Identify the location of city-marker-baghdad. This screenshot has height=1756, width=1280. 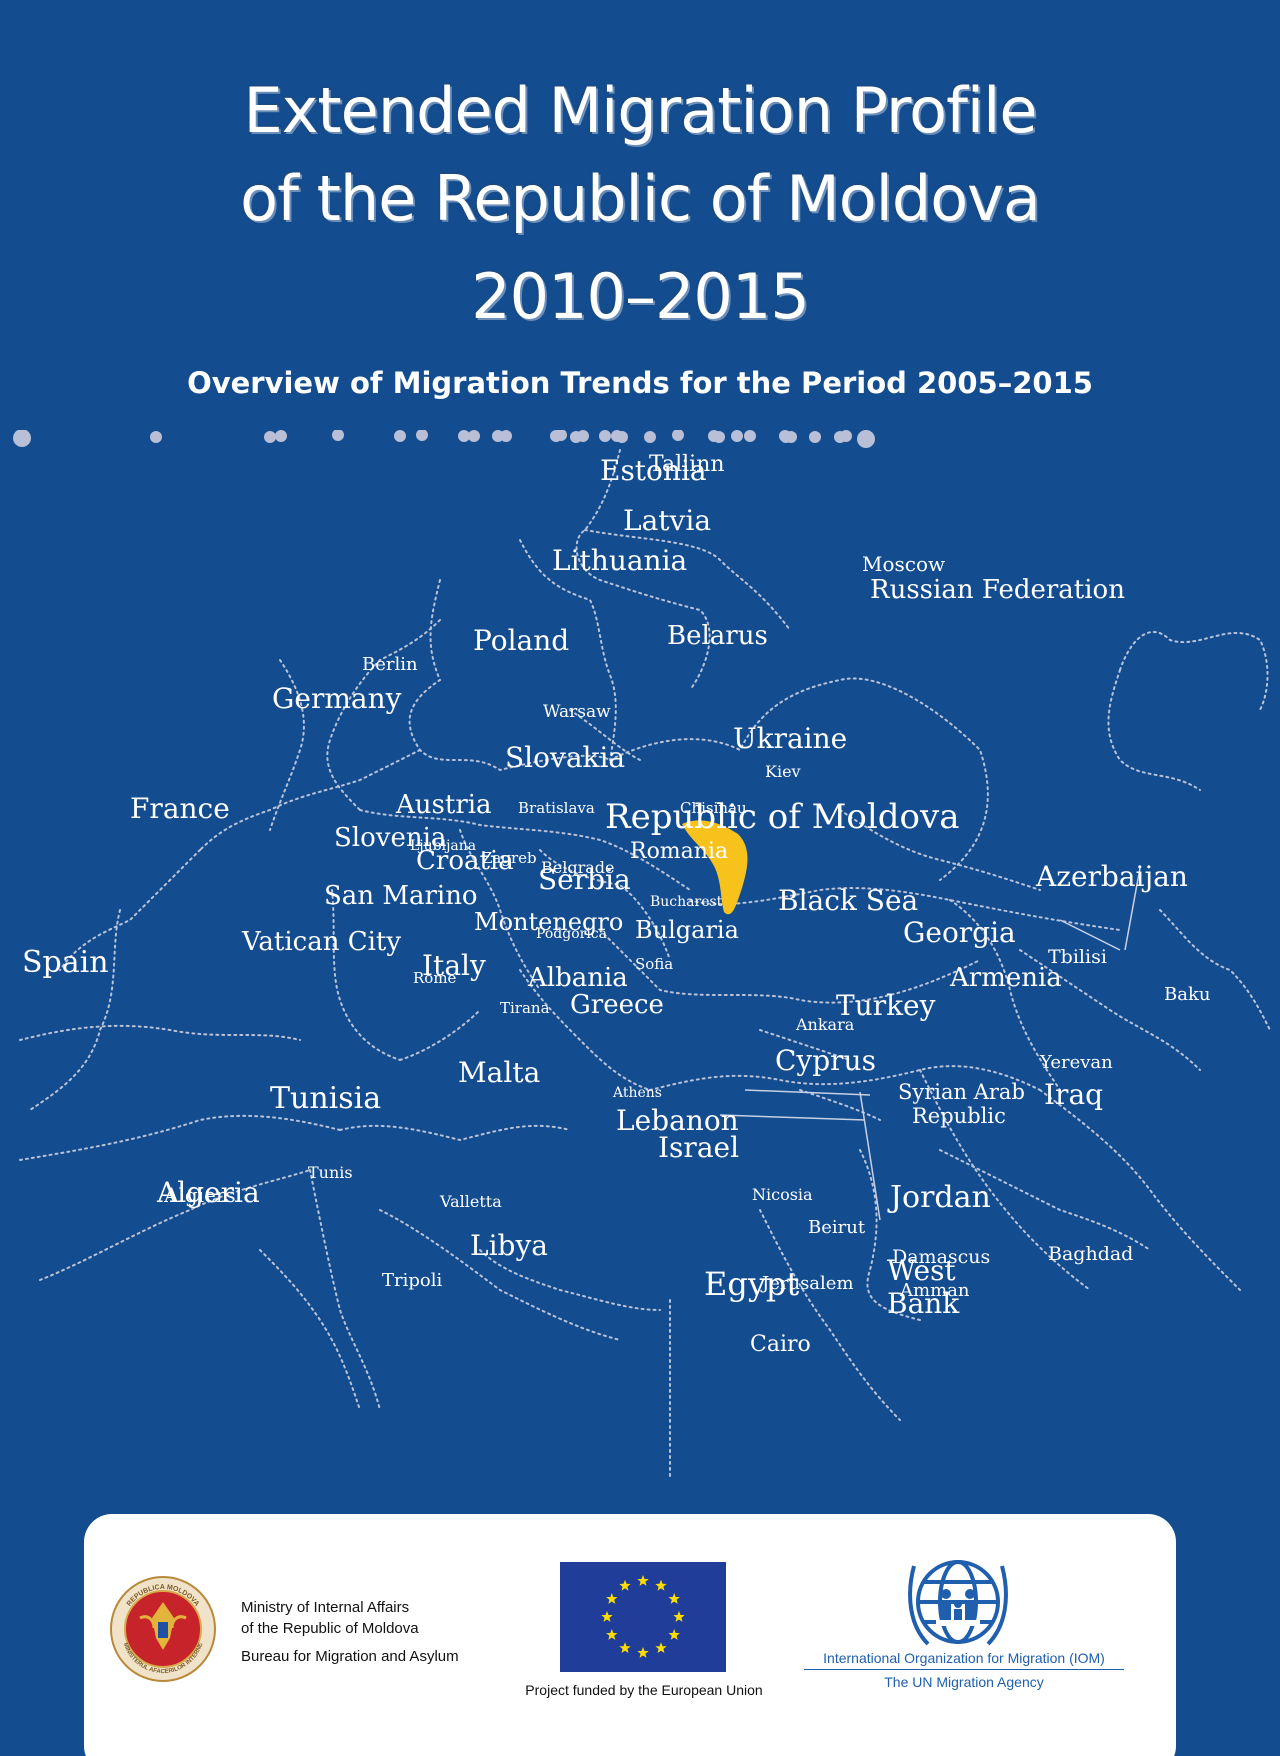
(786, 437).